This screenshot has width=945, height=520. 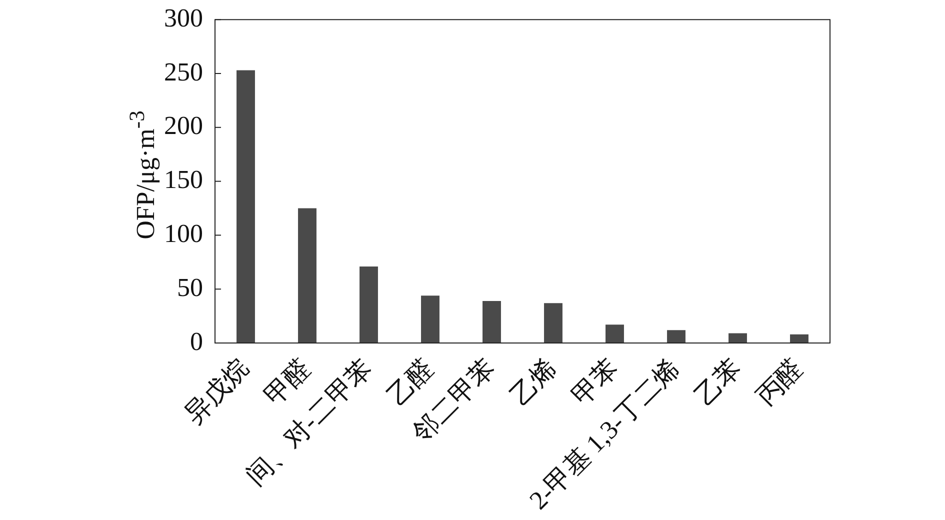 What do you see at coordinates (779, 382) in the screenshot?
I see `x-tick-label: 丙醛` at bounding box center [779, 382].